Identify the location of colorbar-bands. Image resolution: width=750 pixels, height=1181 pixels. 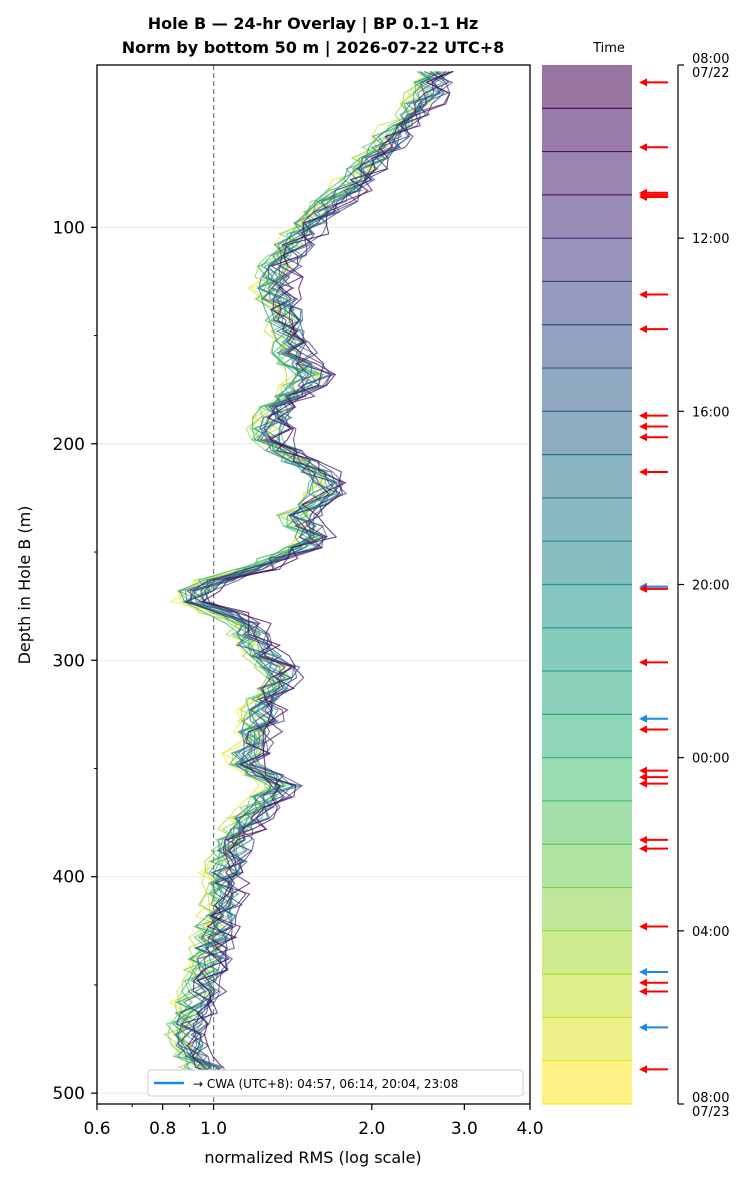
(587, 585).